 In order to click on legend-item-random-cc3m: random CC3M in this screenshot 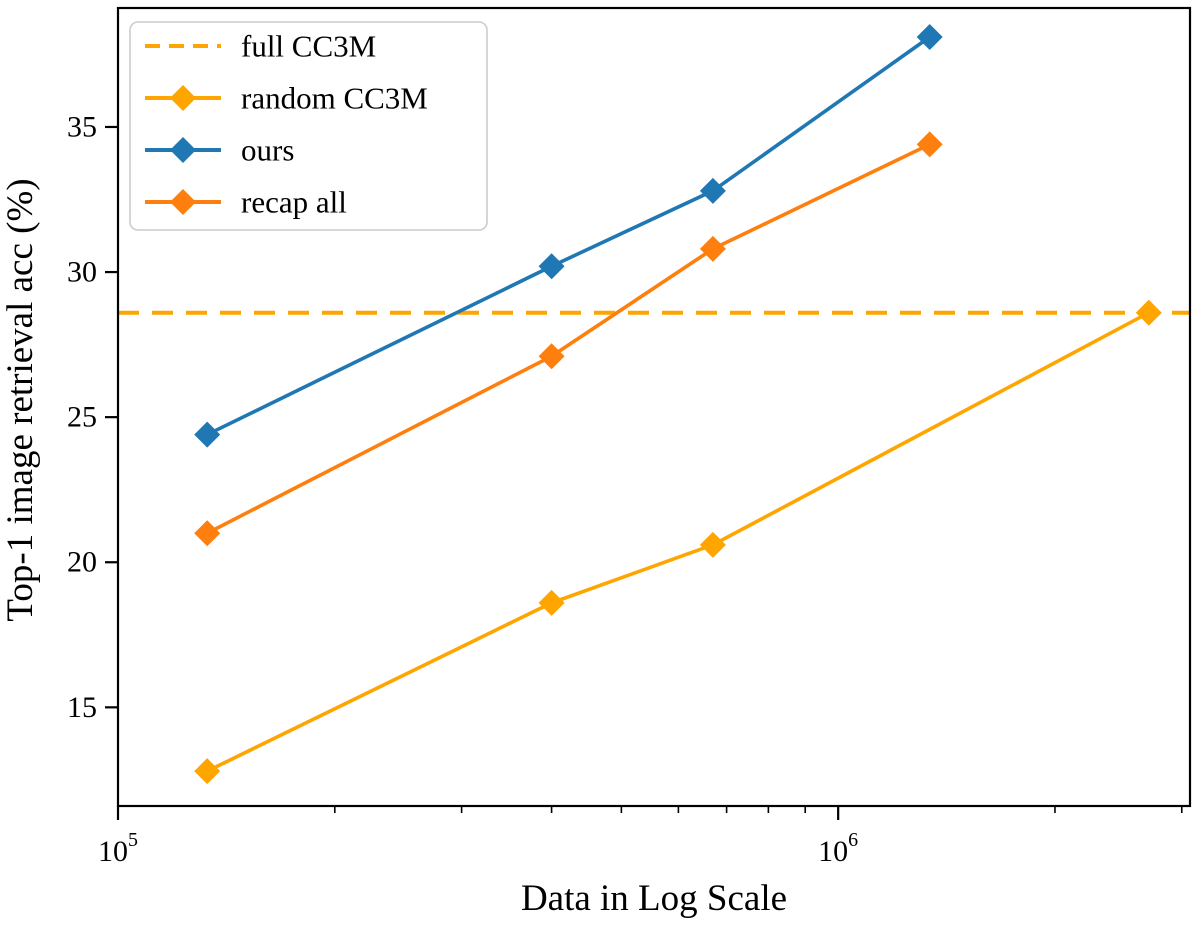, I will do `click(286, 98)`.